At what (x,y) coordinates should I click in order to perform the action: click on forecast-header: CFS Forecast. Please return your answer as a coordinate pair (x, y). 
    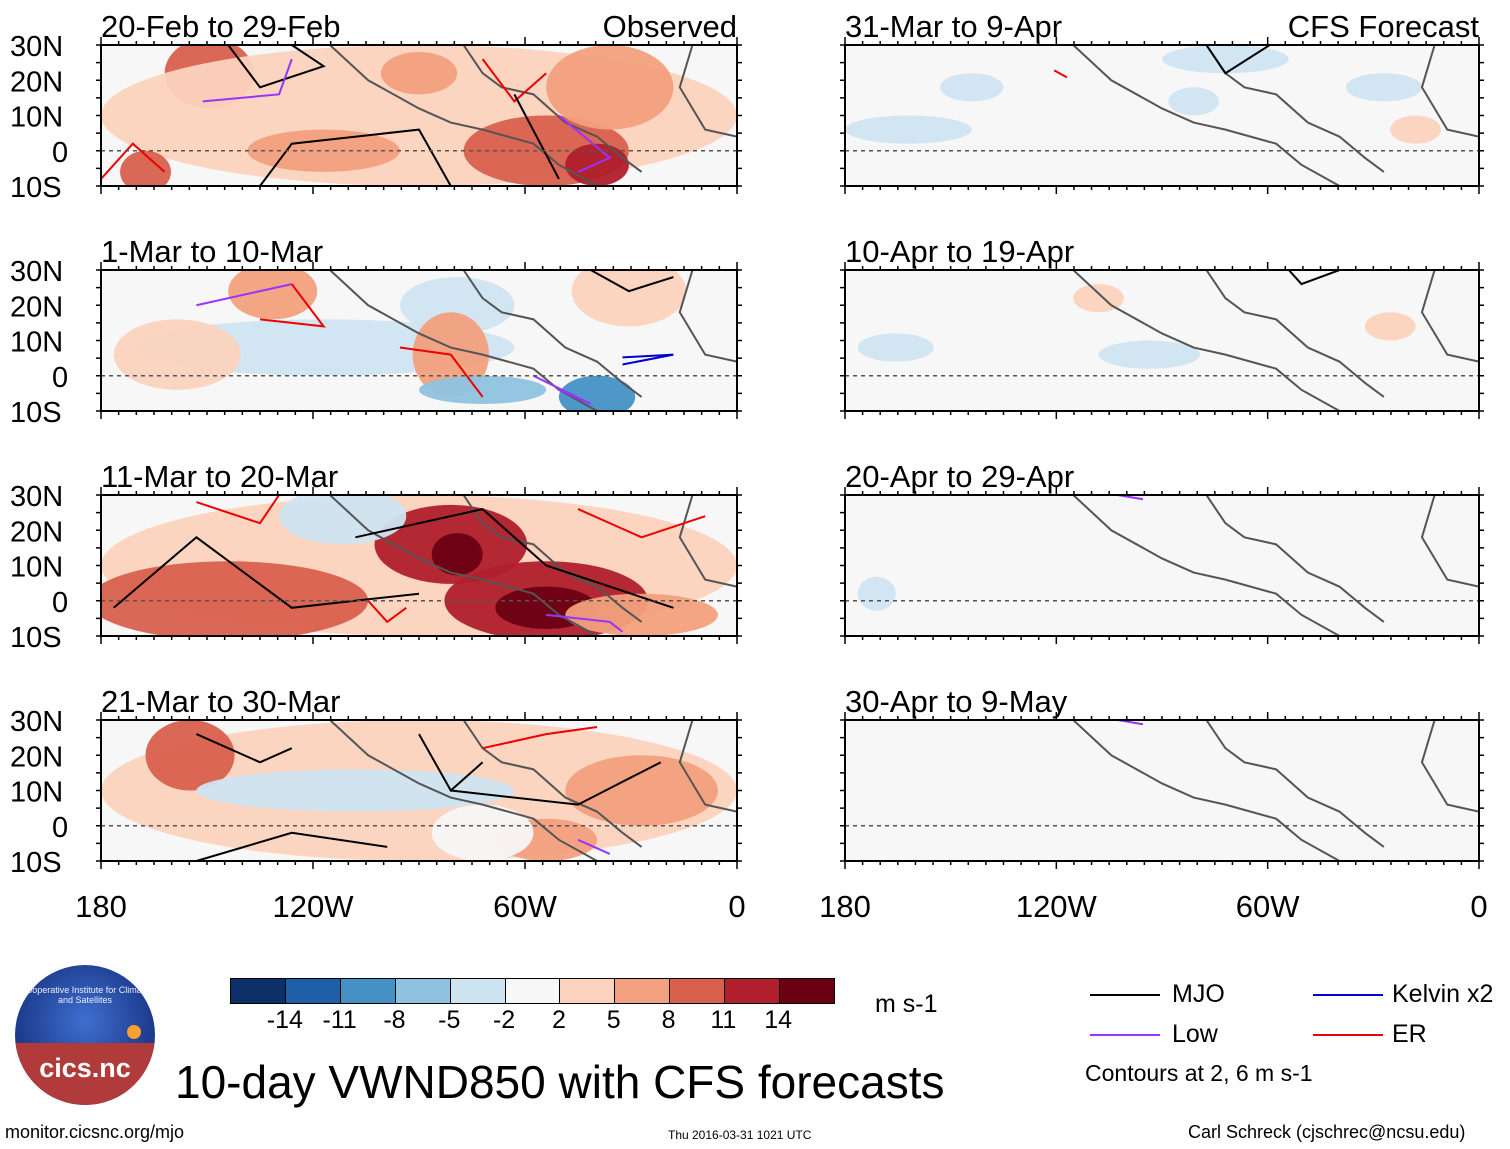
    Looking at the image, I should click on (1384, 26).